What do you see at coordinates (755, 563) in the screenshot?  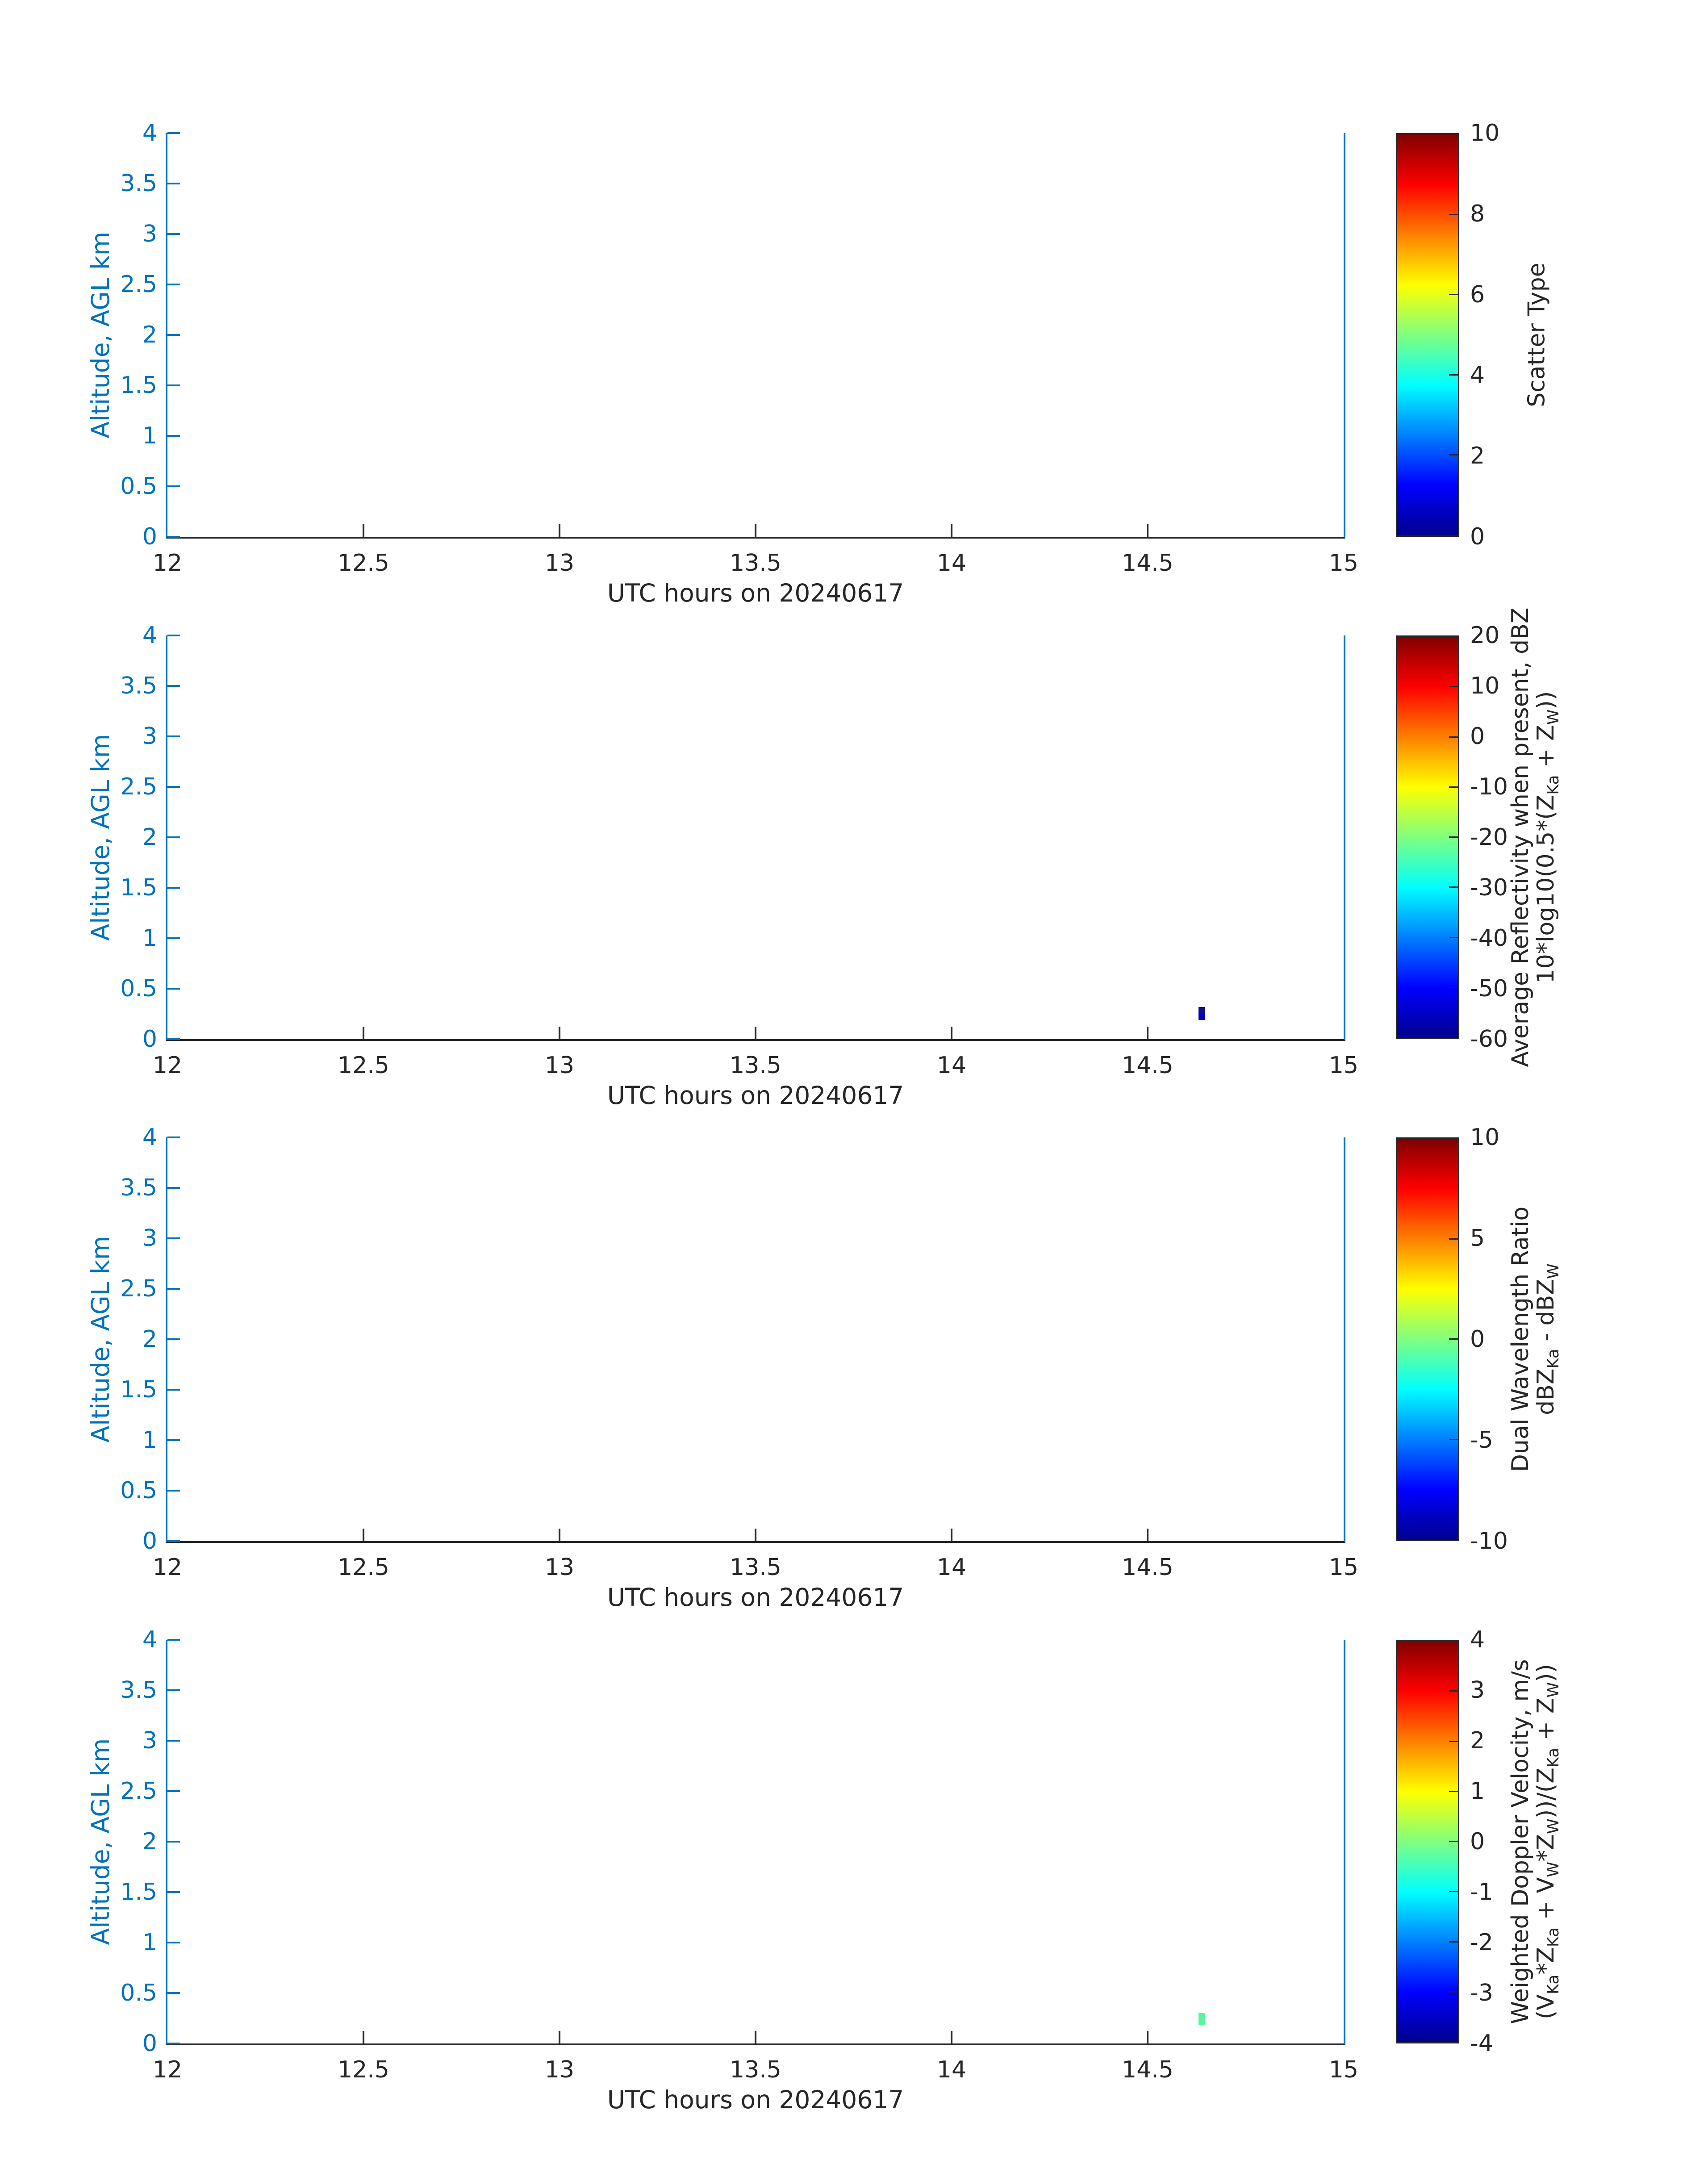 I see `x-tick-label: 13.5` at bounding box center [755, 563].